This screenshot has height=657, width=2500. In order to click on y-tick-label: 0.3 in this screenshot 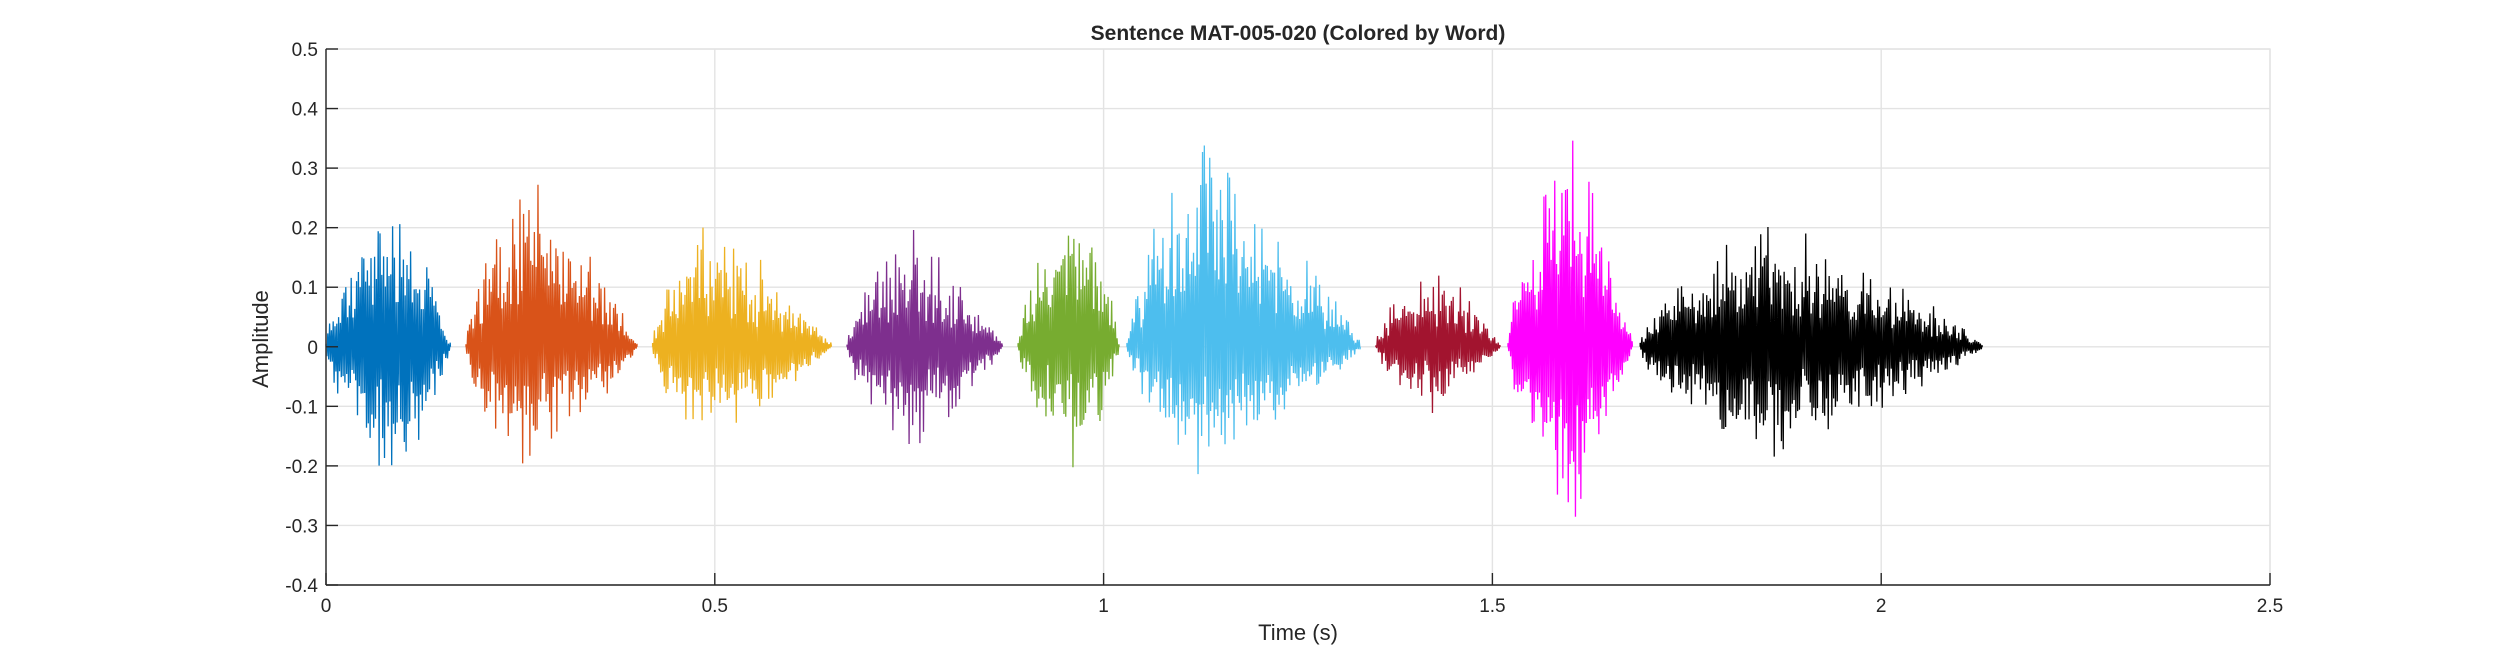, I will do `click(305, 169)`.